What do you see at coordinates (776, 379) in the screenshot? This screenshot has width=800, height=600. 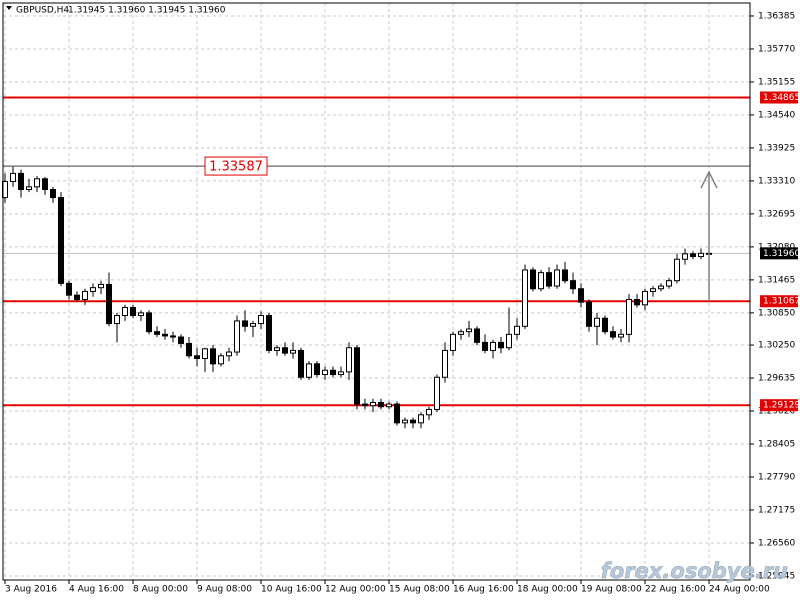 I see `y-tick-label: 1.29635` at bounding box center [776, 379].